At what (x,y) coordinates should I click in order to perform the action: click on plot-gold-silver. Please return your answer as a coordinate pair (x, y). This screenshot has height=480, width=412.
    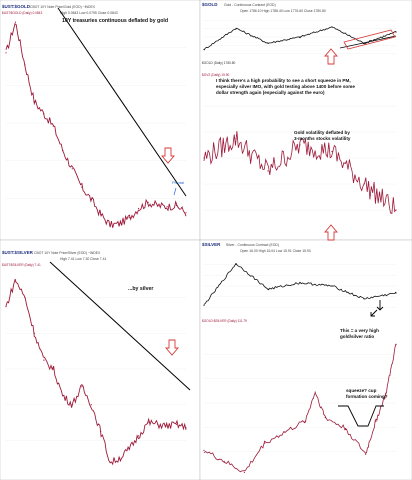
    Looking at the image, I should click on (300, 408).